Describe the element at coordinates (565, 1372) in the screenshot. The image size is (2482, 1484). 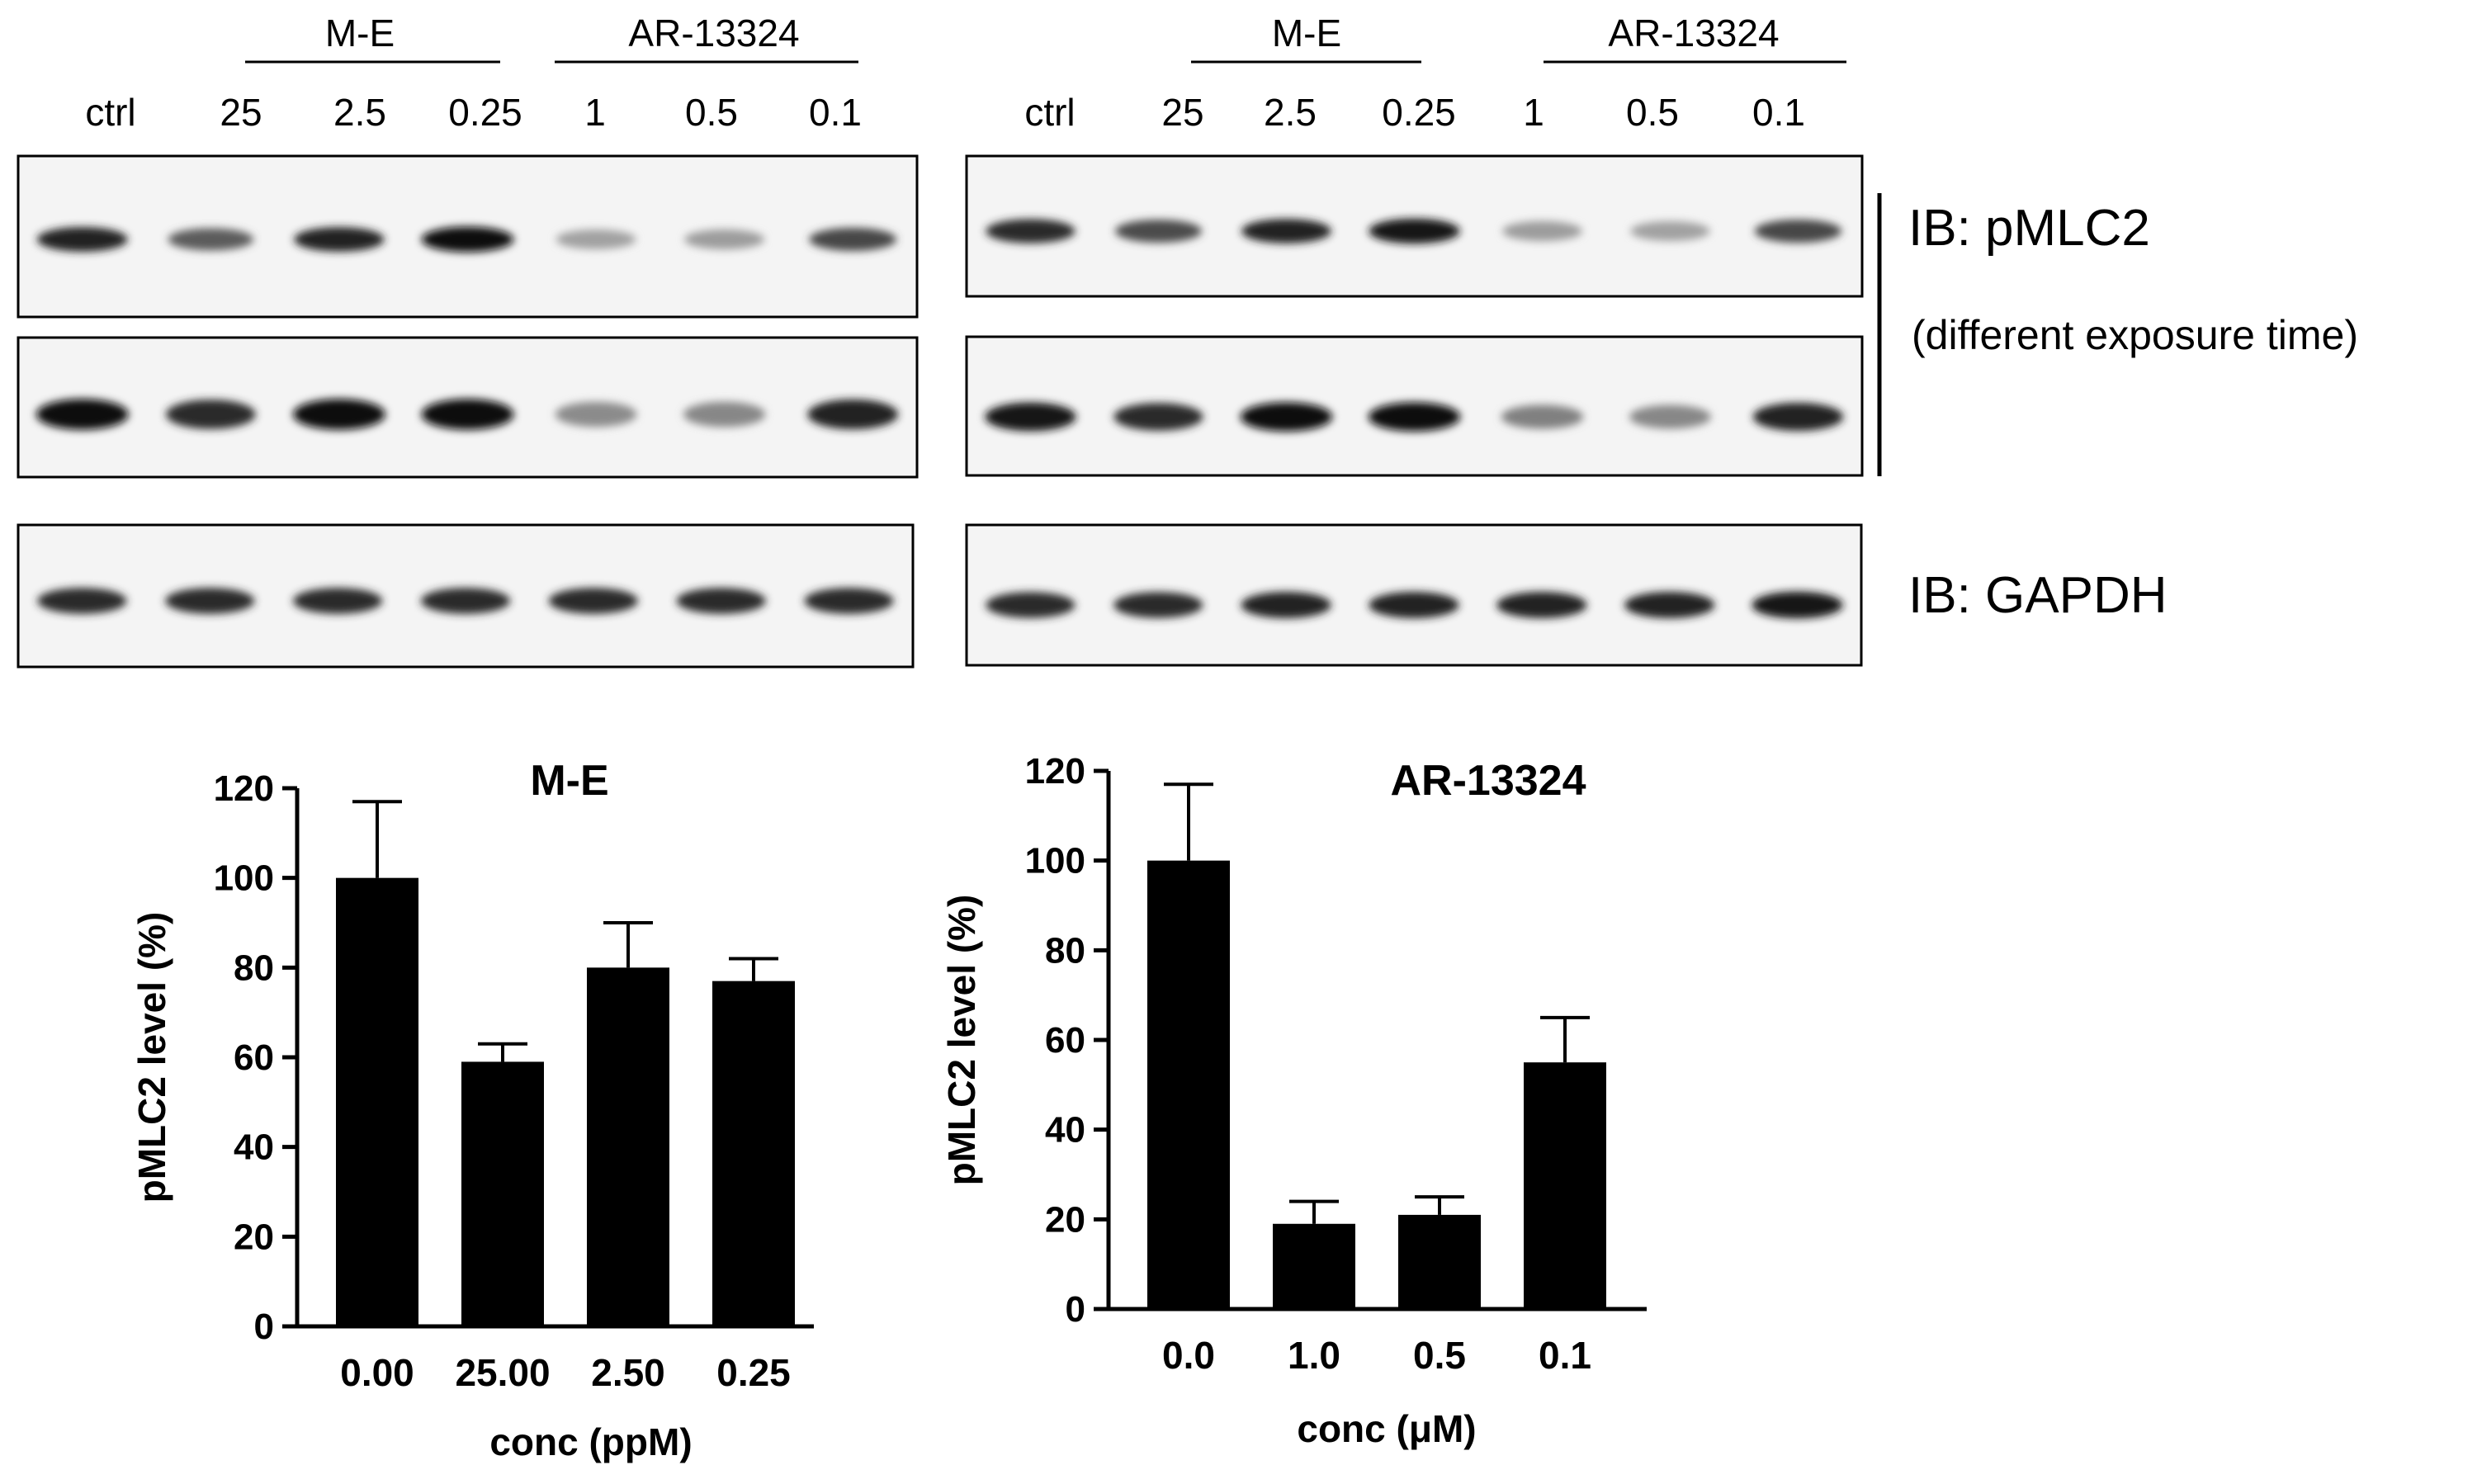
I see `x-tick-layer: 0.00 25.00 2.50 0.25` at that location.